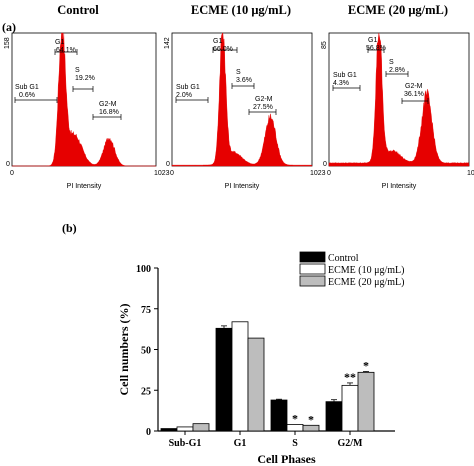  I want to click on gate-percent-3: 36.1%, so click(414, 94).